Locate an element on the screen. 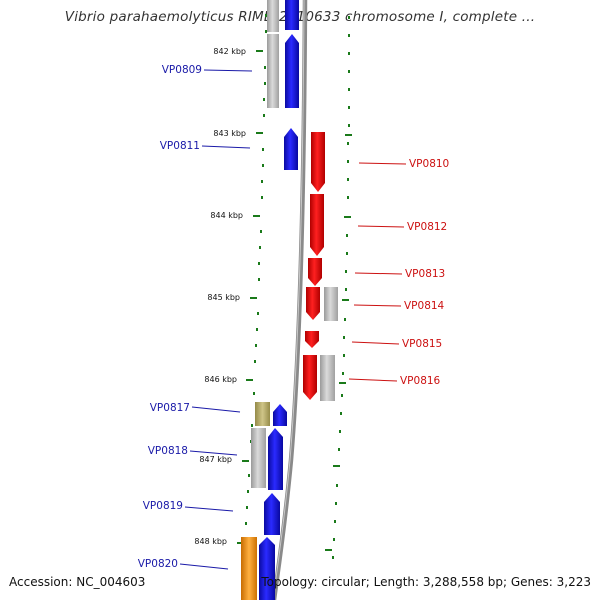 The image size is (600, 600). gene-arrow-vp0817 is located at coordinates (280, 415).